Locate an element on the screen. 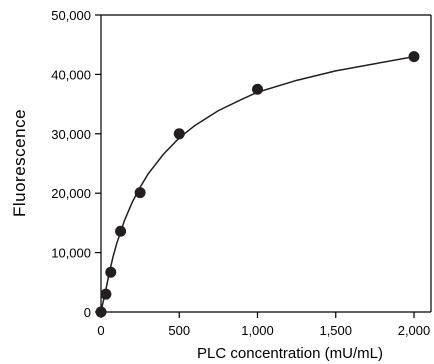  x-tick-label: 1,000 is located at coordinates (257, 330).